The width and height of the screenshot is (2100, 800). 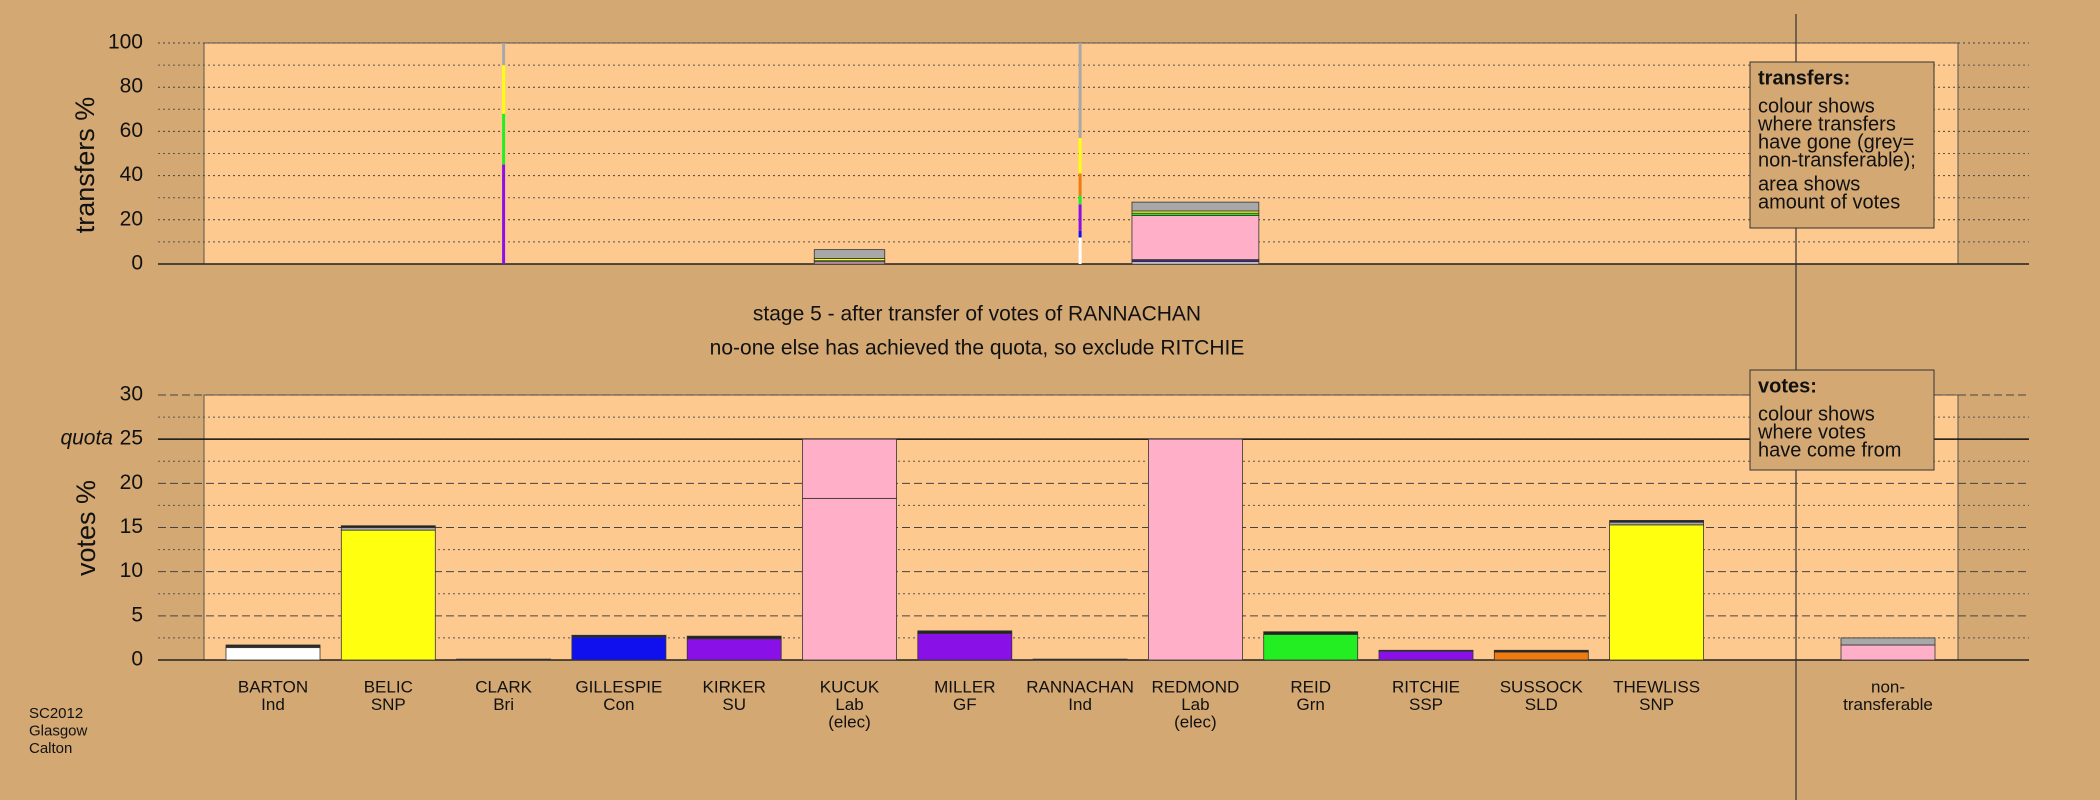 I want to click on x-tick-label: GF, so click(x=965, y=704).